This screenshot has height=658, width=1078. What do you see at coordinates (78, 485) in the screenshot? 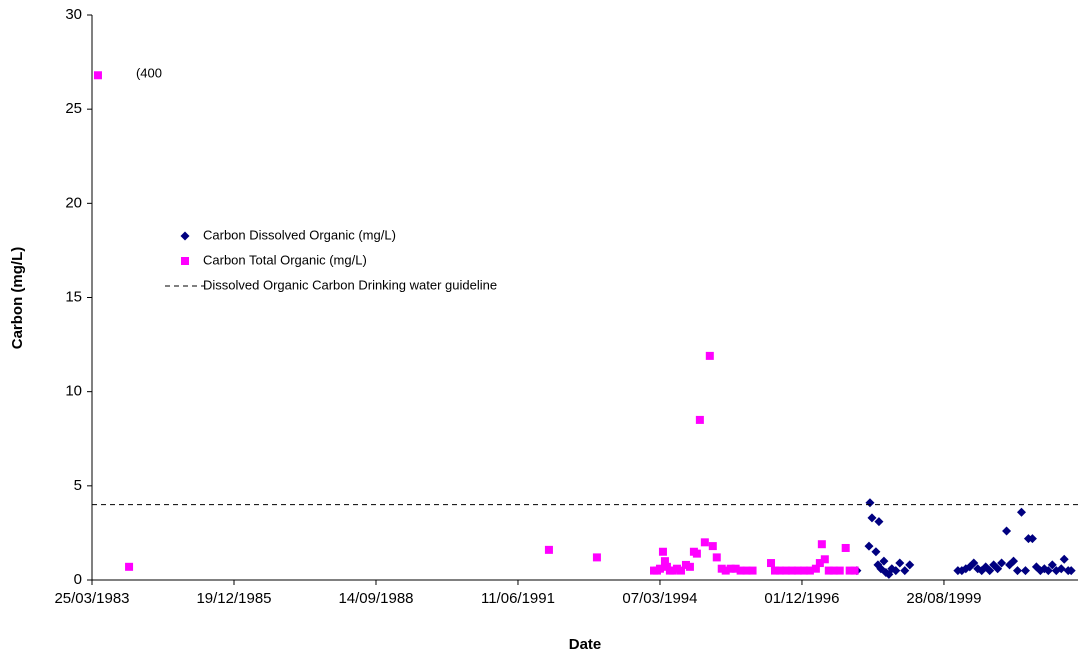
I see `y-tick-label: 5` at bounding box center [78, 485].